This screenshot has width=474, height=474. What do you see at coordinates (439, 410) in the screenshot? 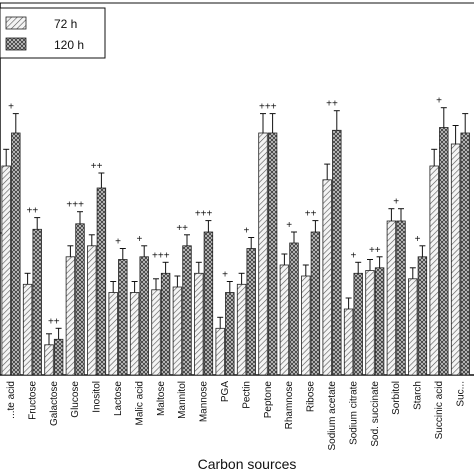
I see `x-tick-label-succinic-acid: Succinic acid` at bounding box center [439, 410].